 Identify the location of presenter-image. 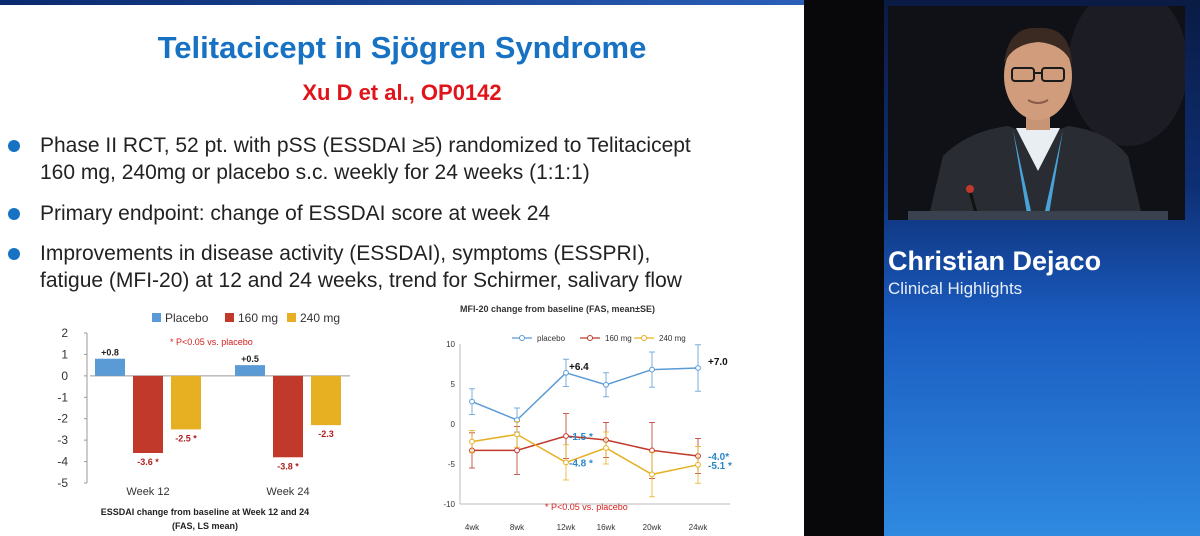
(1036, 113).